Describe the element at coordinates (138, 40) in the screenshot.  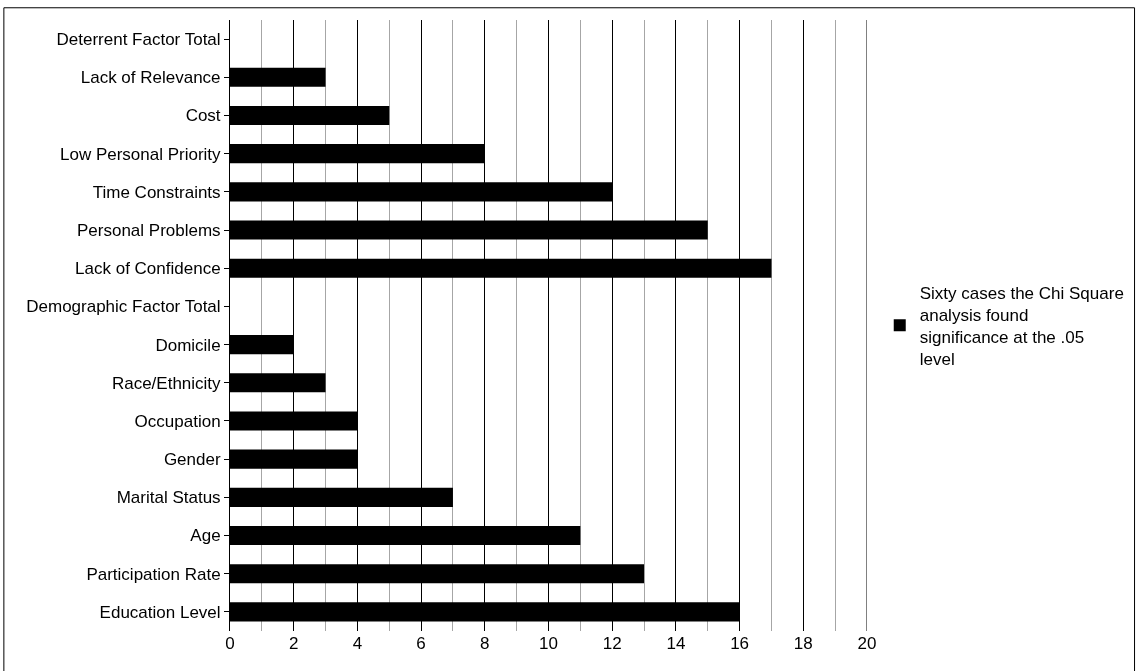
I see `y-tick-label: Deterrent Factor Total` at that location.